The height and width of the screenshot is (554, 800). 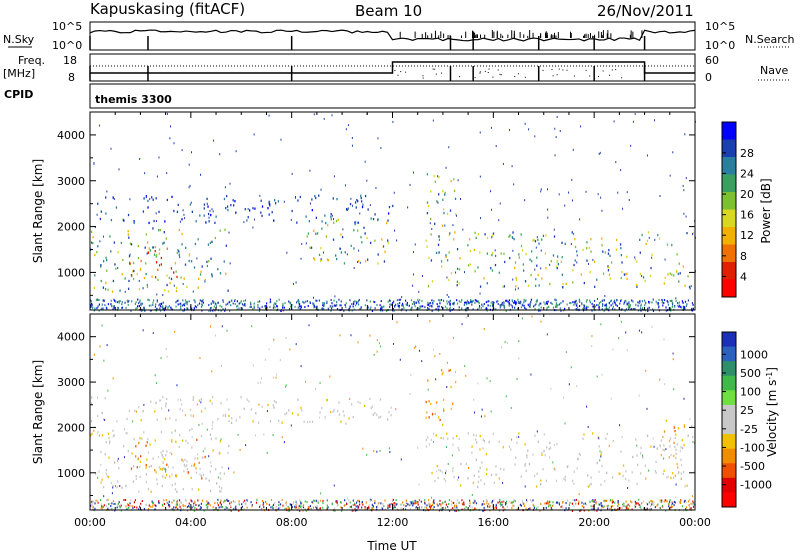 What do you see at coordinates (729, 471) in the screenshot?
I see `colorbar-segment` at bounding box center [729, 471].